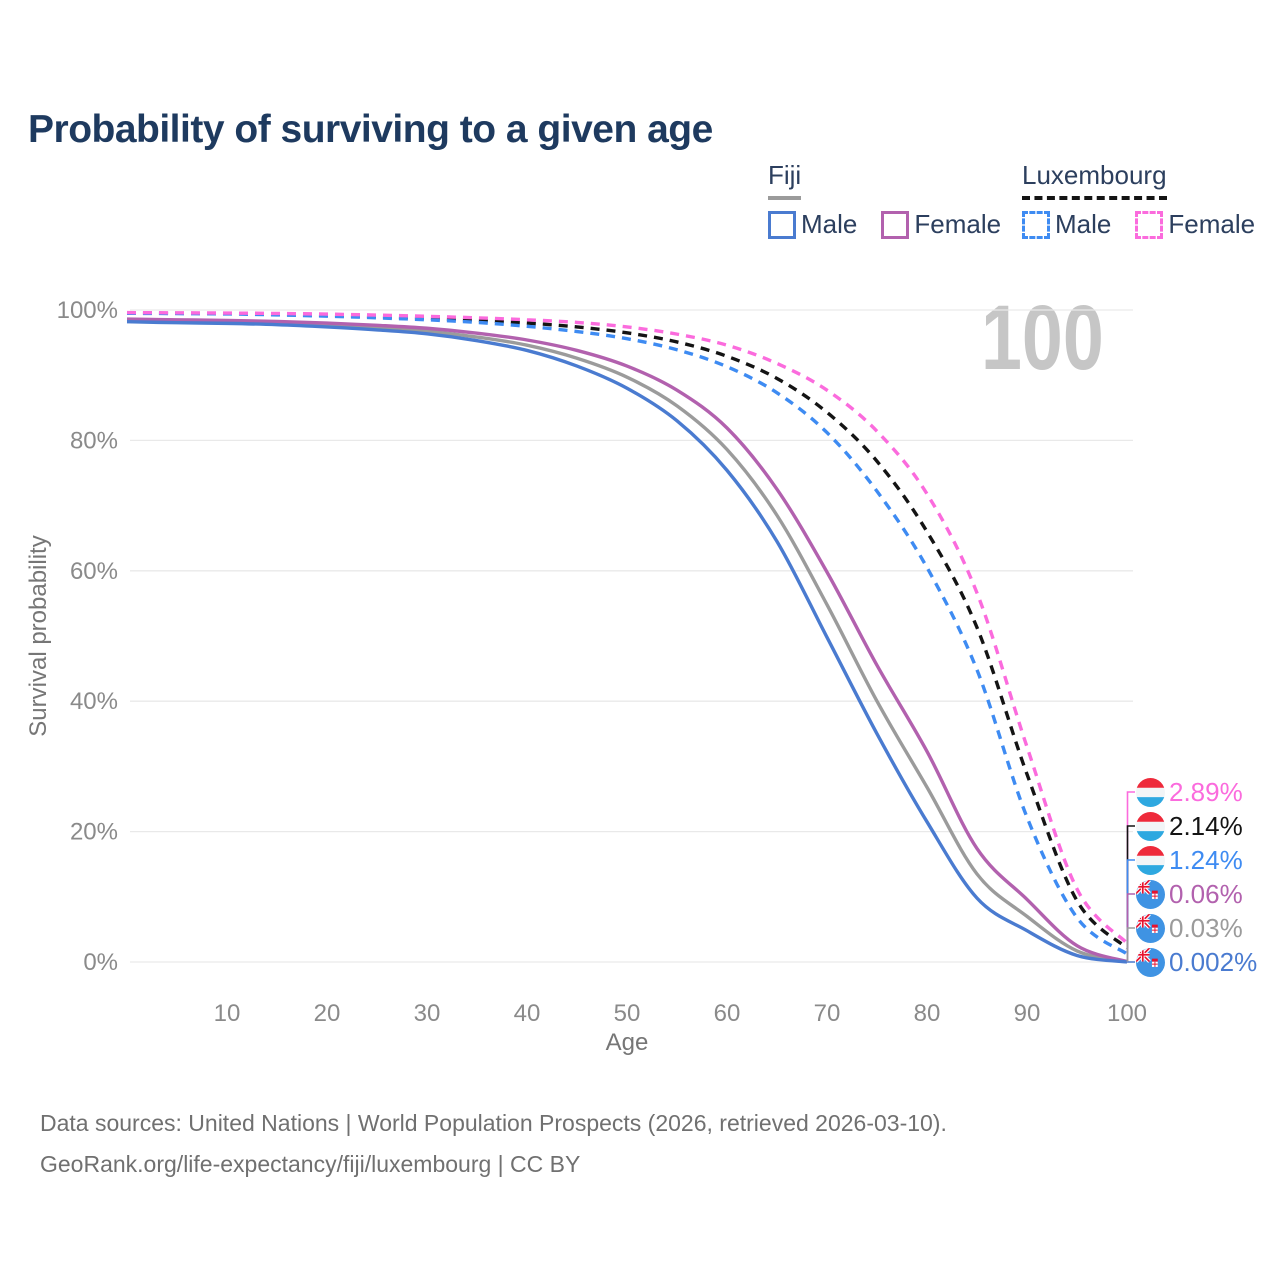 Image resolution: width=1280 pixels, height=1280 pixels. I want to click on end-label-fiji-male: 0.002%, so click(1196, 962).